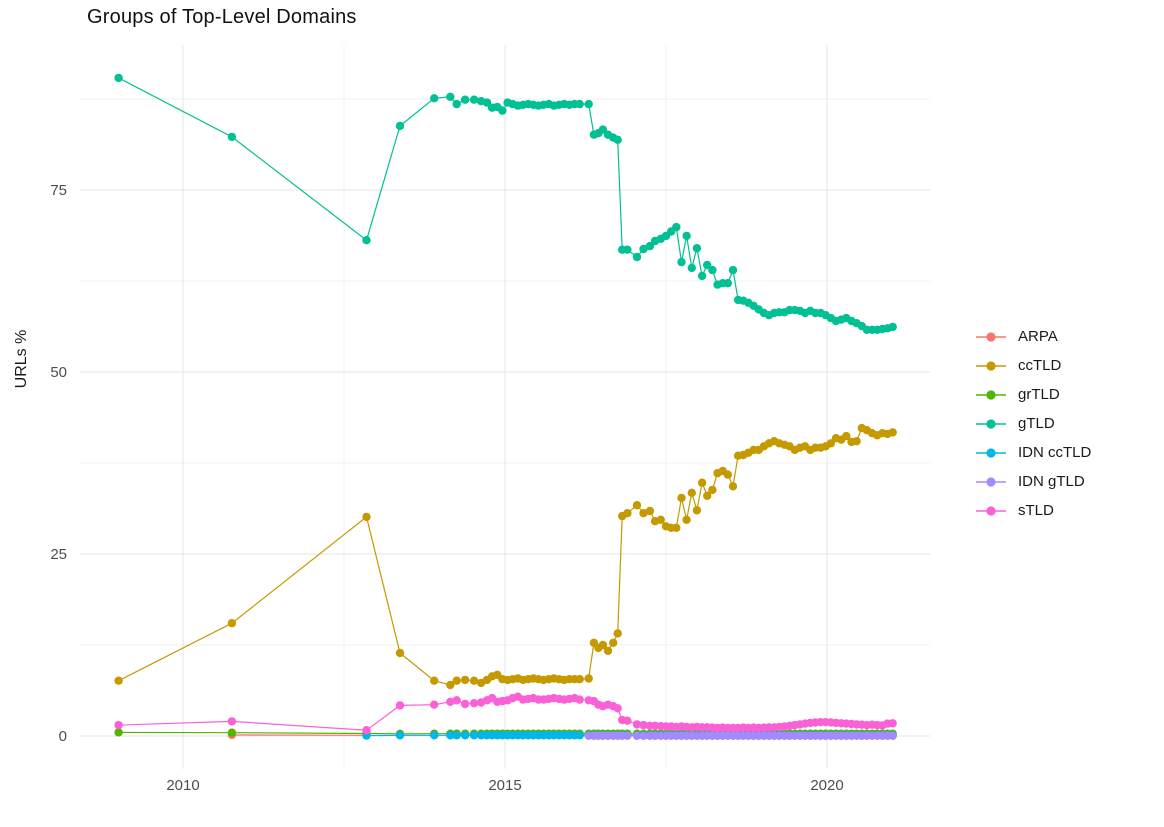 This screenshot has height=827, width=1164. I want to click on legend-label: IDN gTLD, so click(1051, 481).